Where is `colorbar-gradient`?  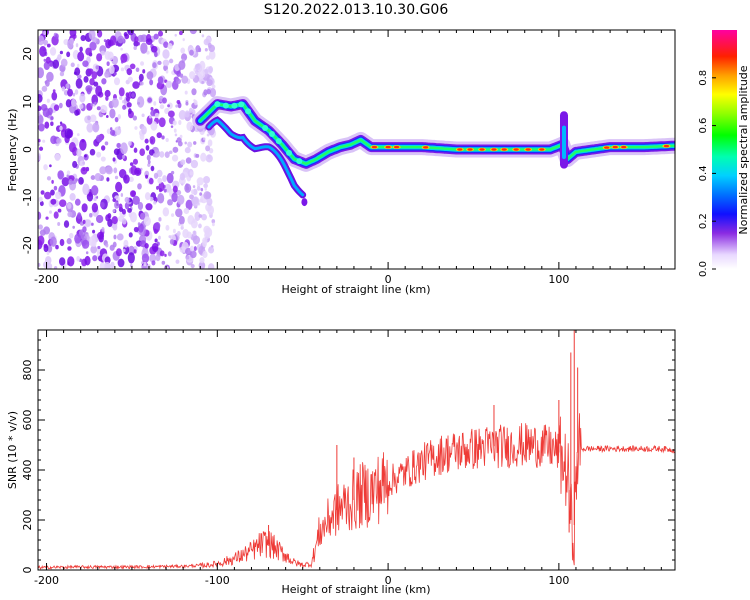 colorbar-gradient is located at coordinates (724, 149).